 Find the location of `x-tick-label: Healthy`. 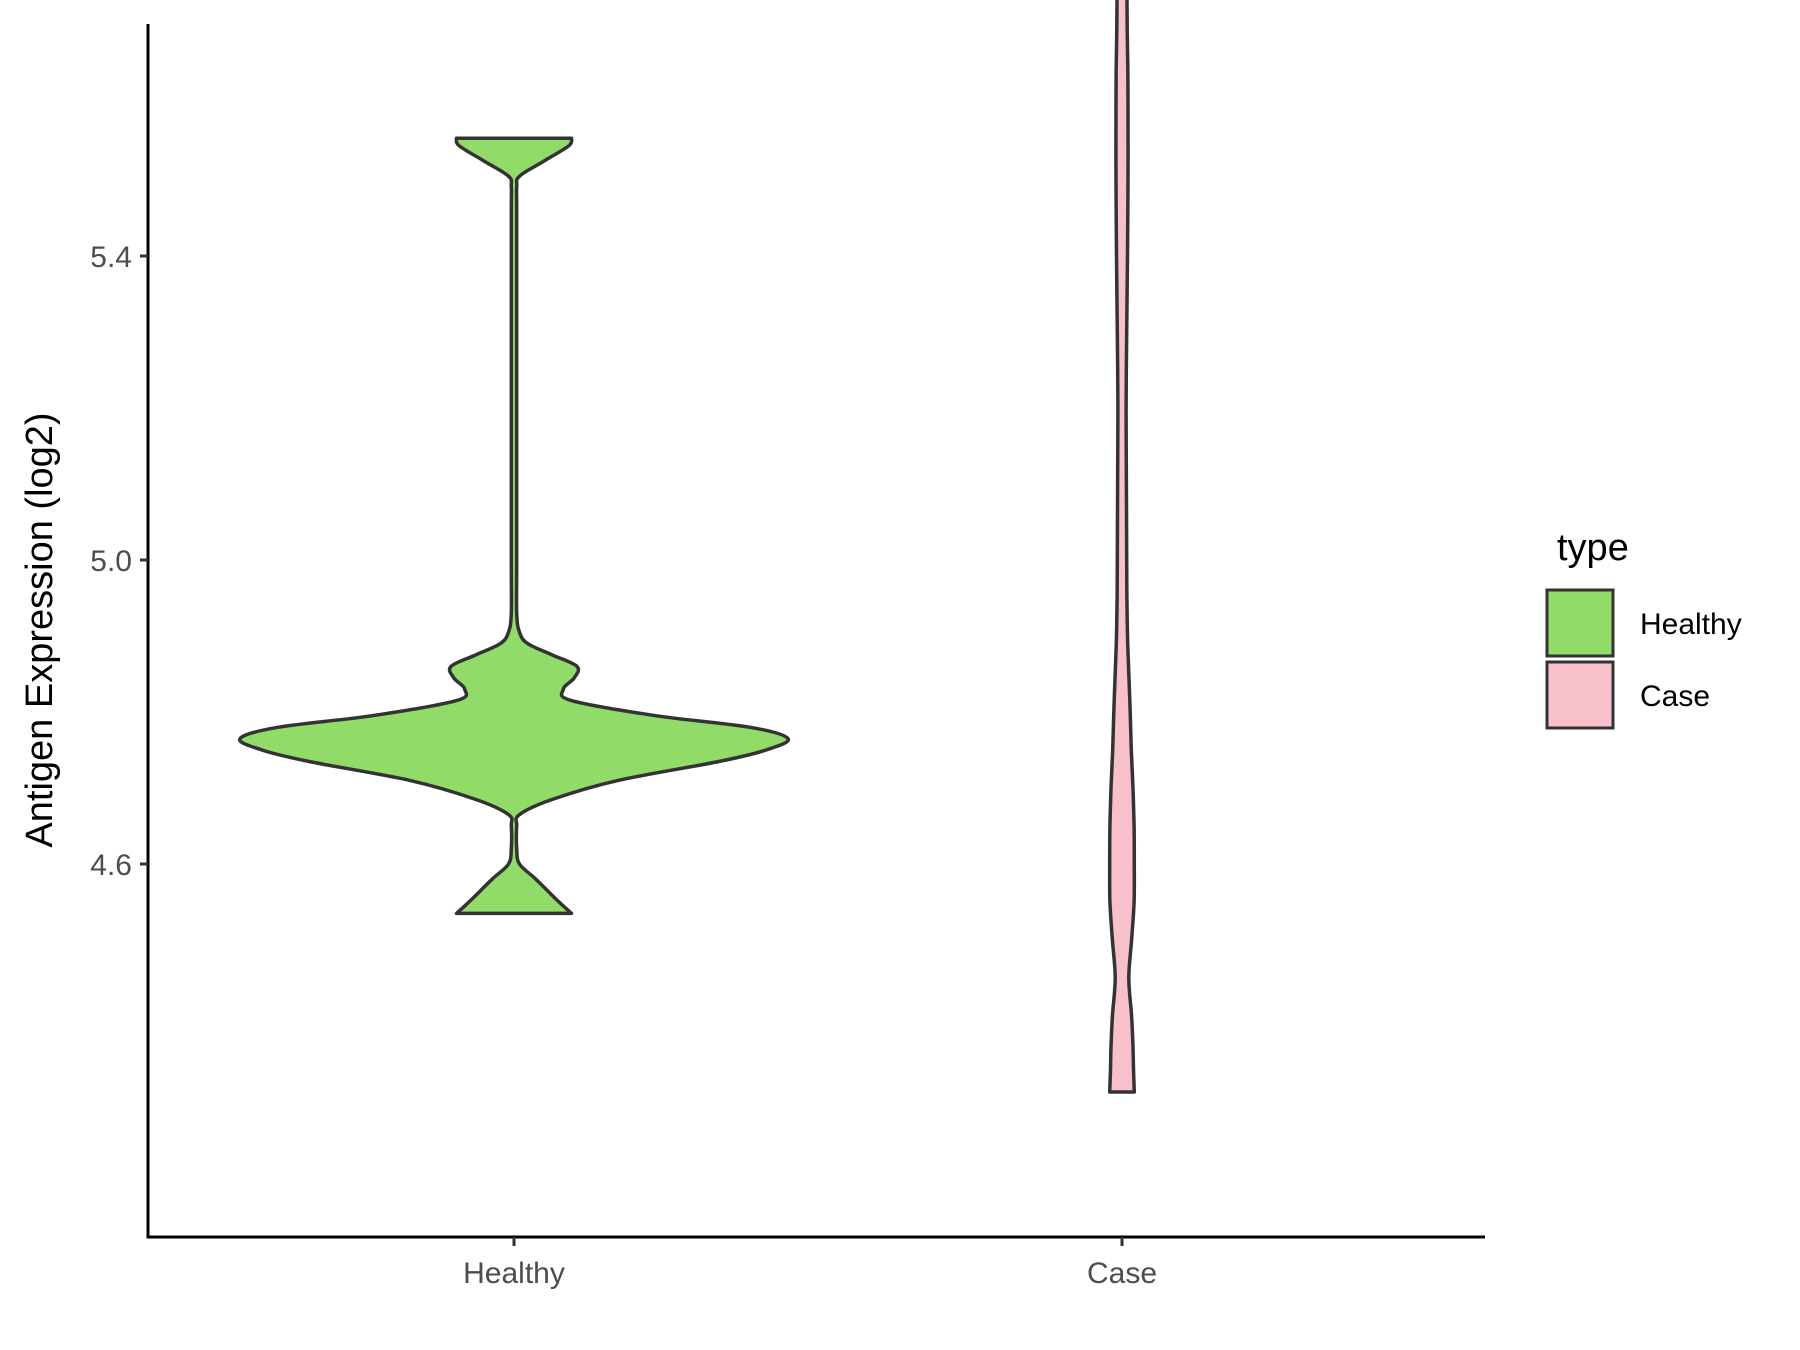

x-tick-label: Healthy is located at coordinates (514, 1273).